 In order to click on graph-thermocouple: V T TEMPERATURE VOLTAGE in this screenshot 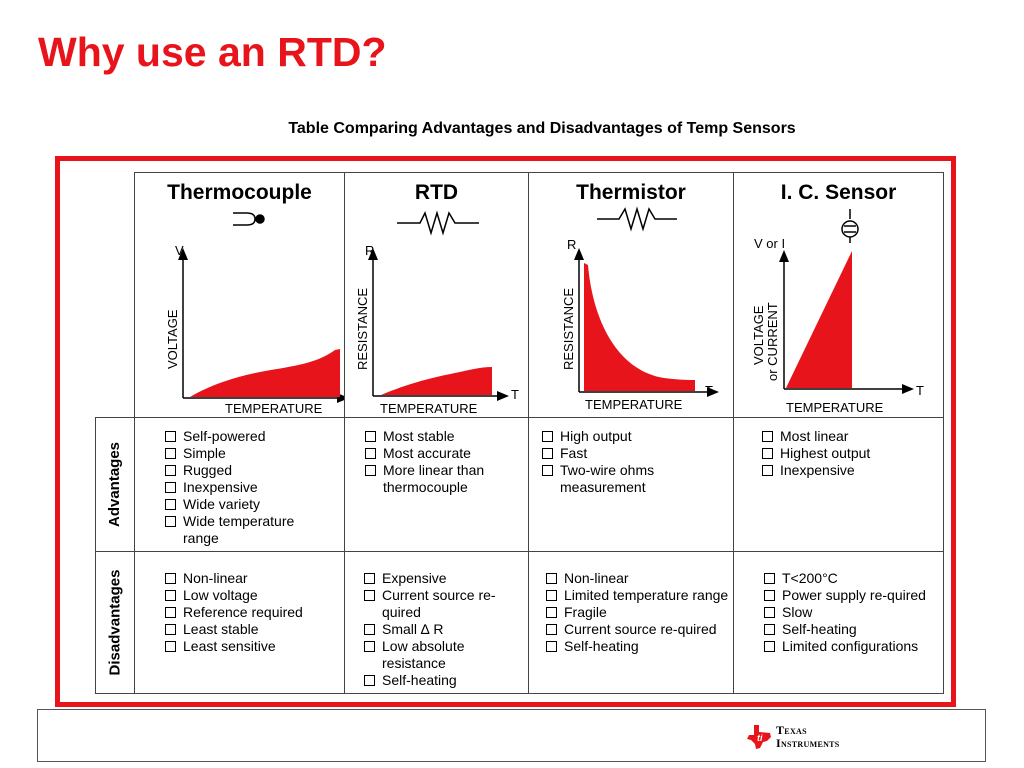, I will do `click(254, 314)`.